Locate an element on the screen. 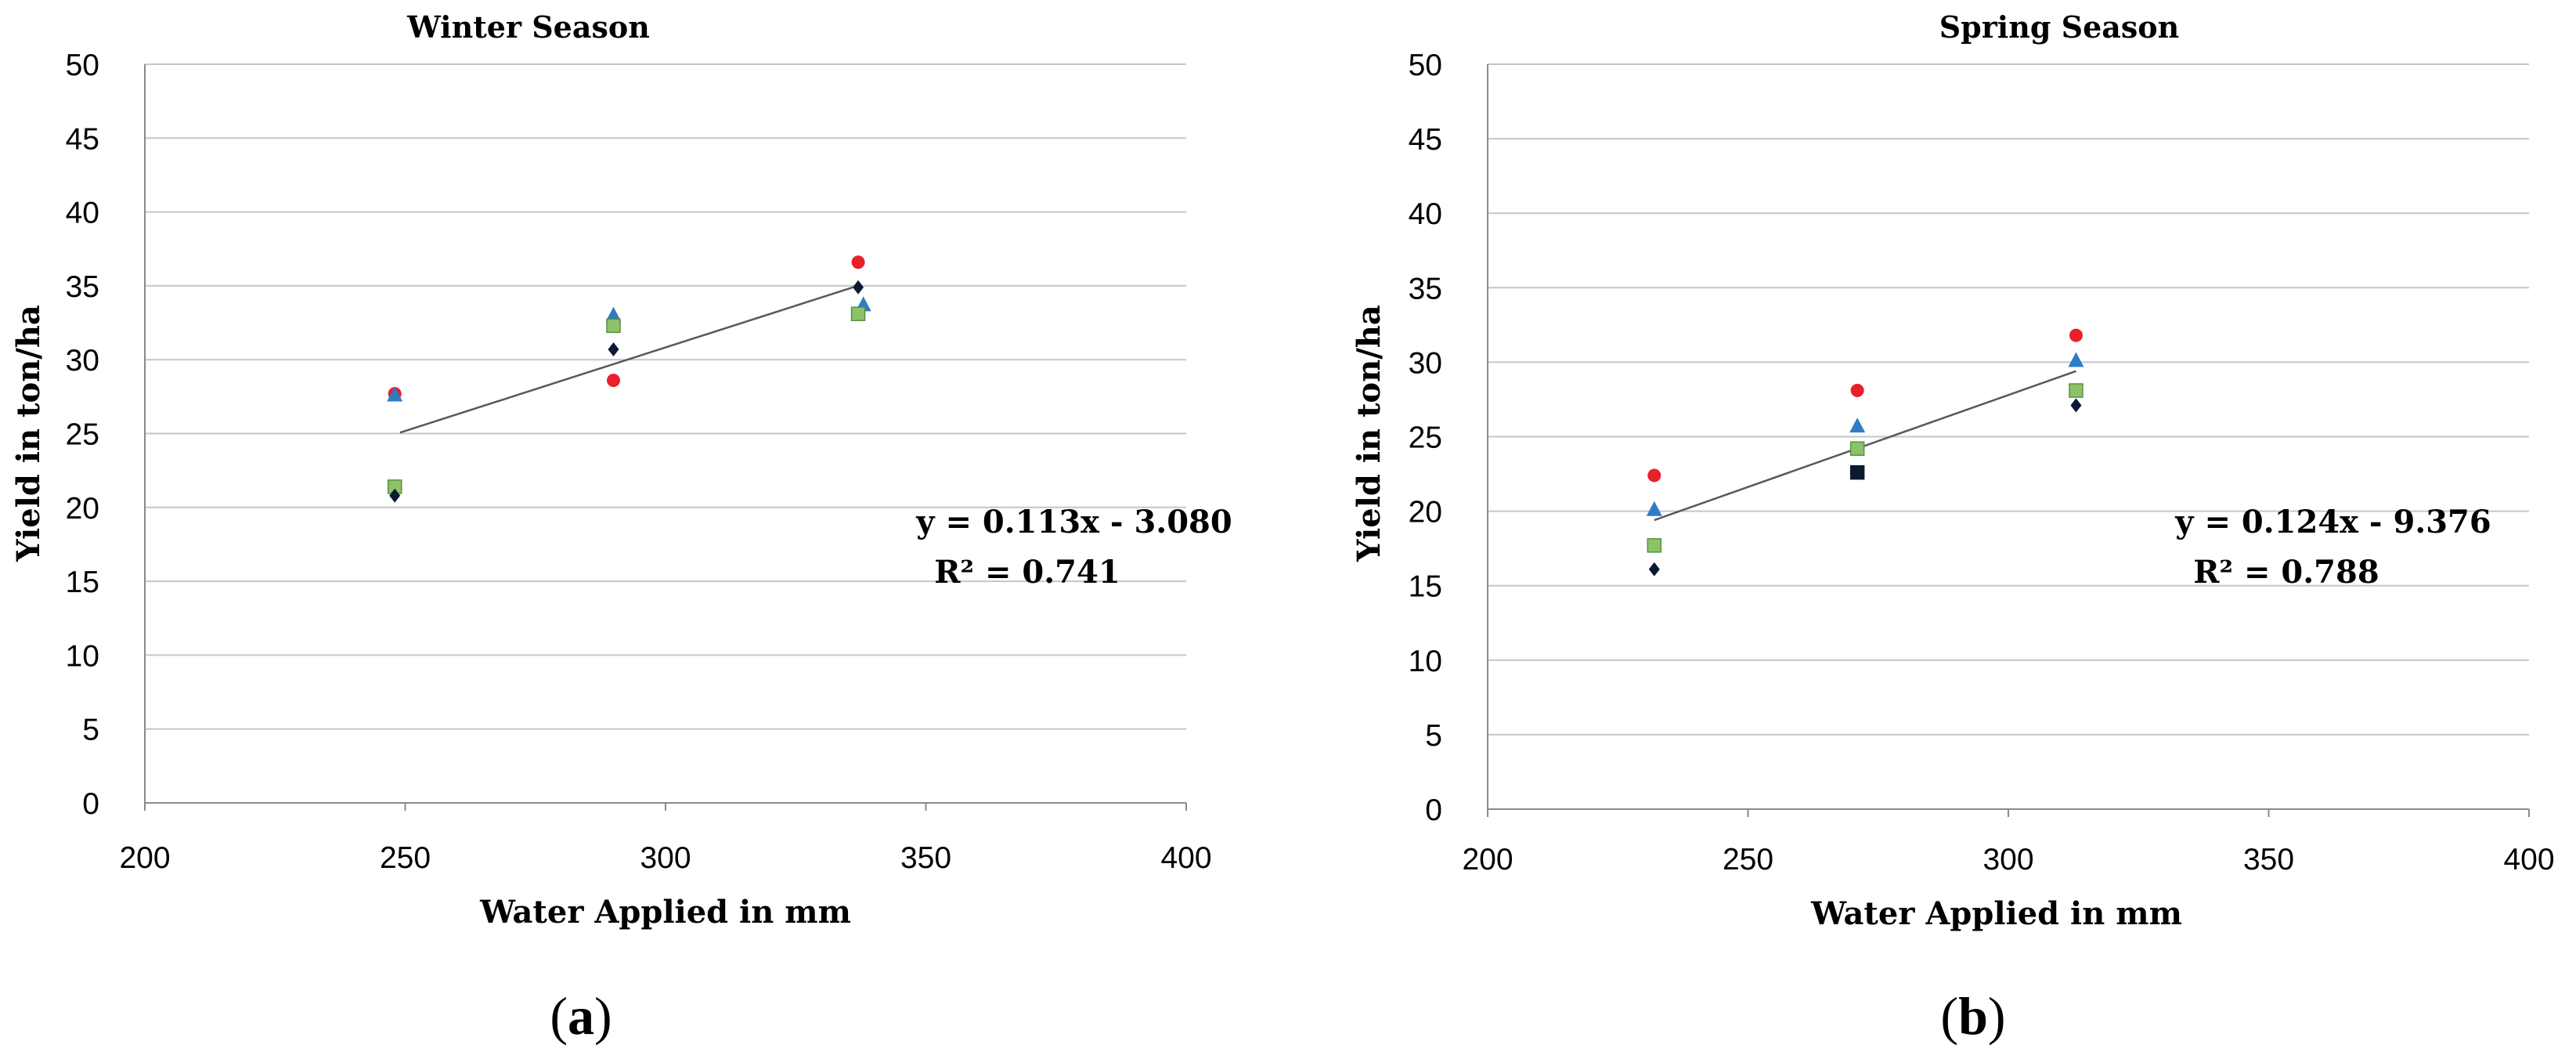 This screenshot has height=1059, width=2576. panel-label: (b) is located at coordinates (1973, 1016).